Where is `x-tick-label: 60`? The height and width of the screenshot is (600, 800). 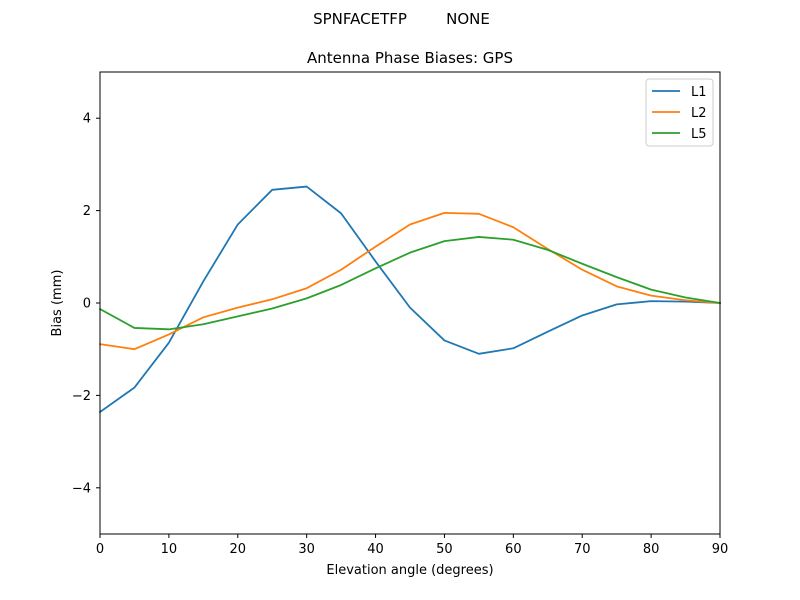 x-tick-label: 60 is located at coordinates (513, 549).